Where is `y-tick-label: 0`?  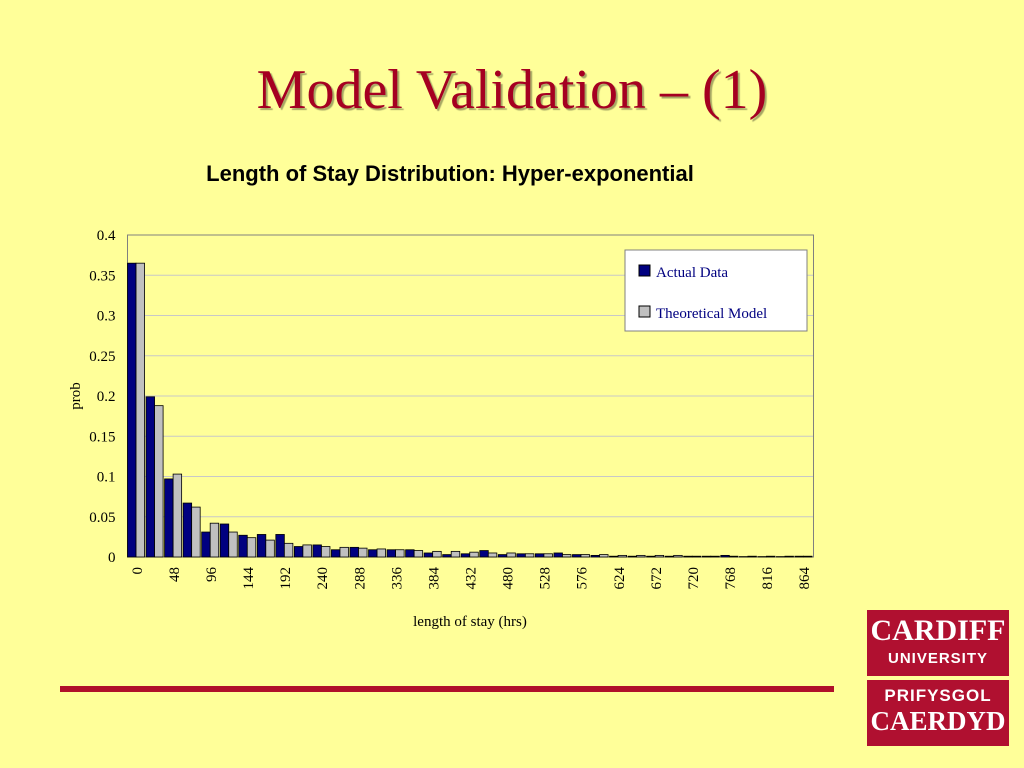 y-tick-label: 0 is located at coordinates (112, 558).